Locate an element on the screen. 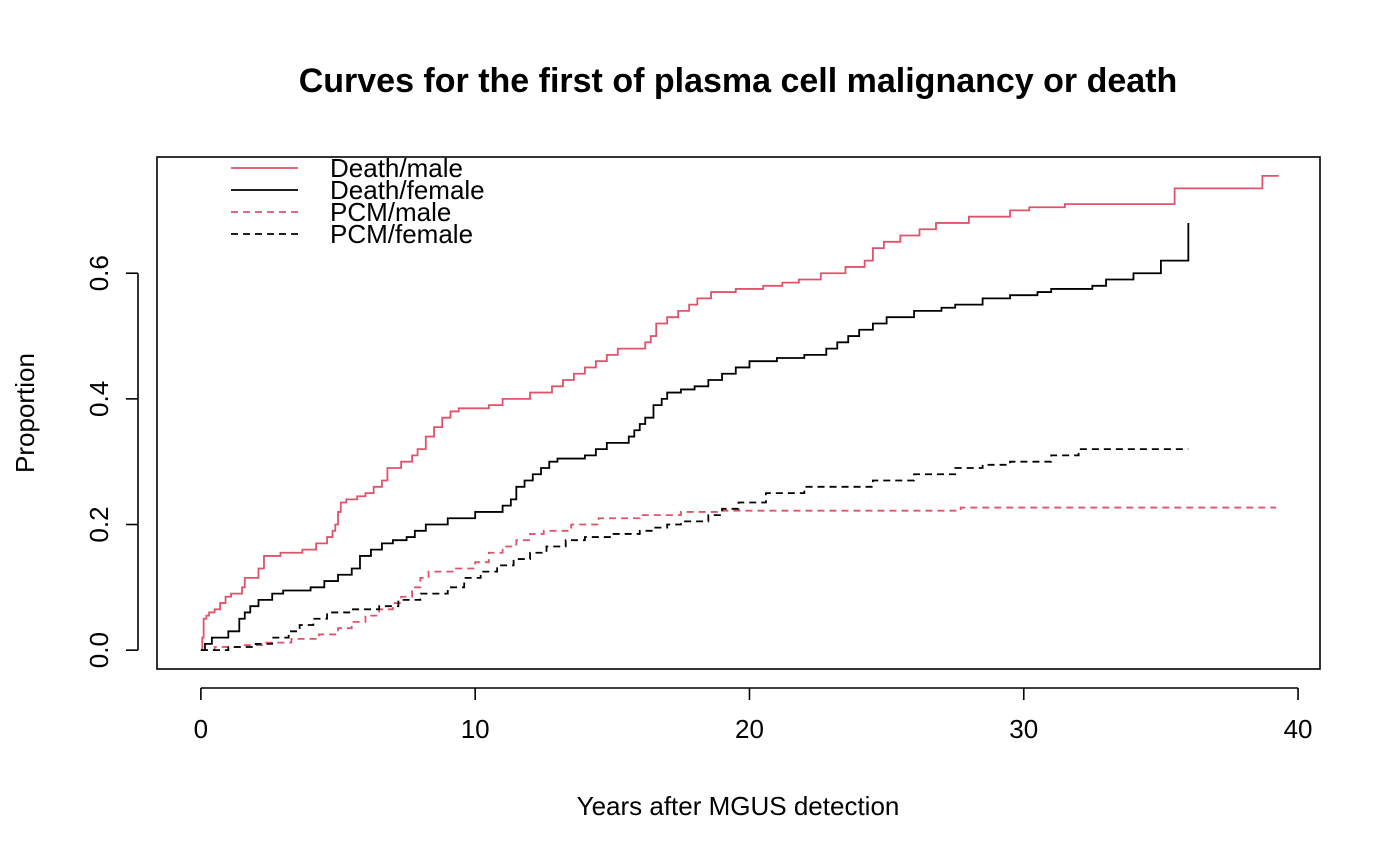  legend-label: PCM/male is located at coordinates (390, 212).